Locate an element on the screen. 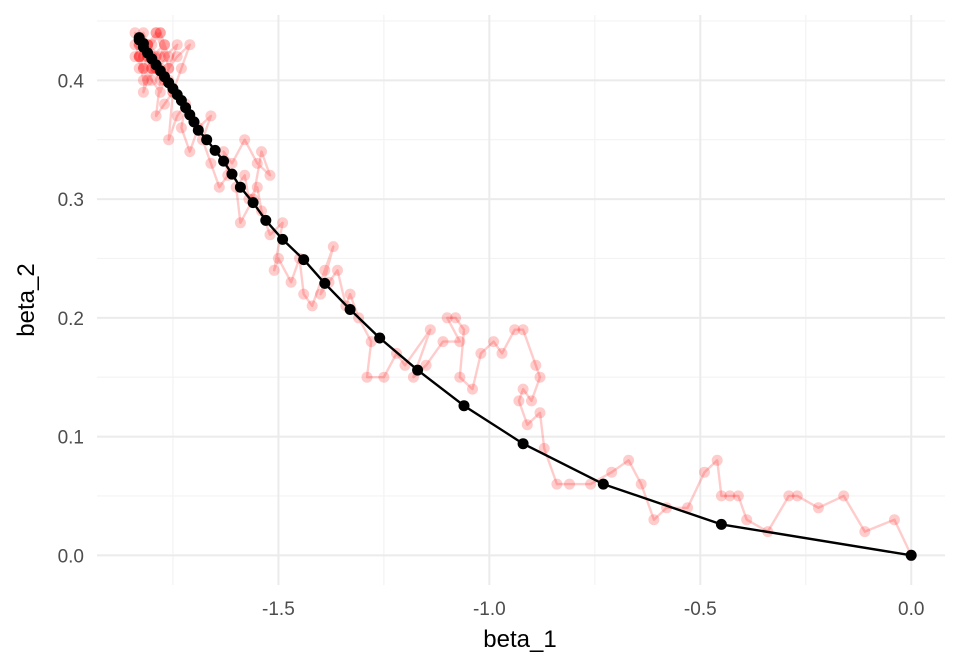 This screenshot has width=960, height=672. x-tick-label: -1.0 is located at coordinates (489, 609).